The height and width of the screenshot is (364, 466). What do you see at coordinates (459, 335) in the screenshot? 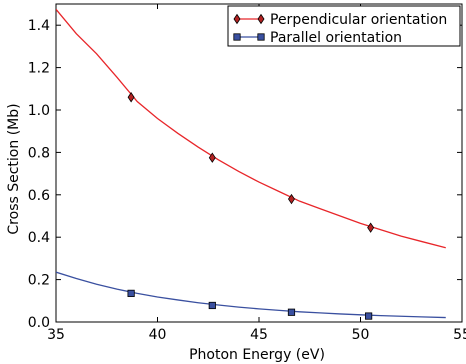
I see `x-tick-label: 55` at bounding box center [459, 335].